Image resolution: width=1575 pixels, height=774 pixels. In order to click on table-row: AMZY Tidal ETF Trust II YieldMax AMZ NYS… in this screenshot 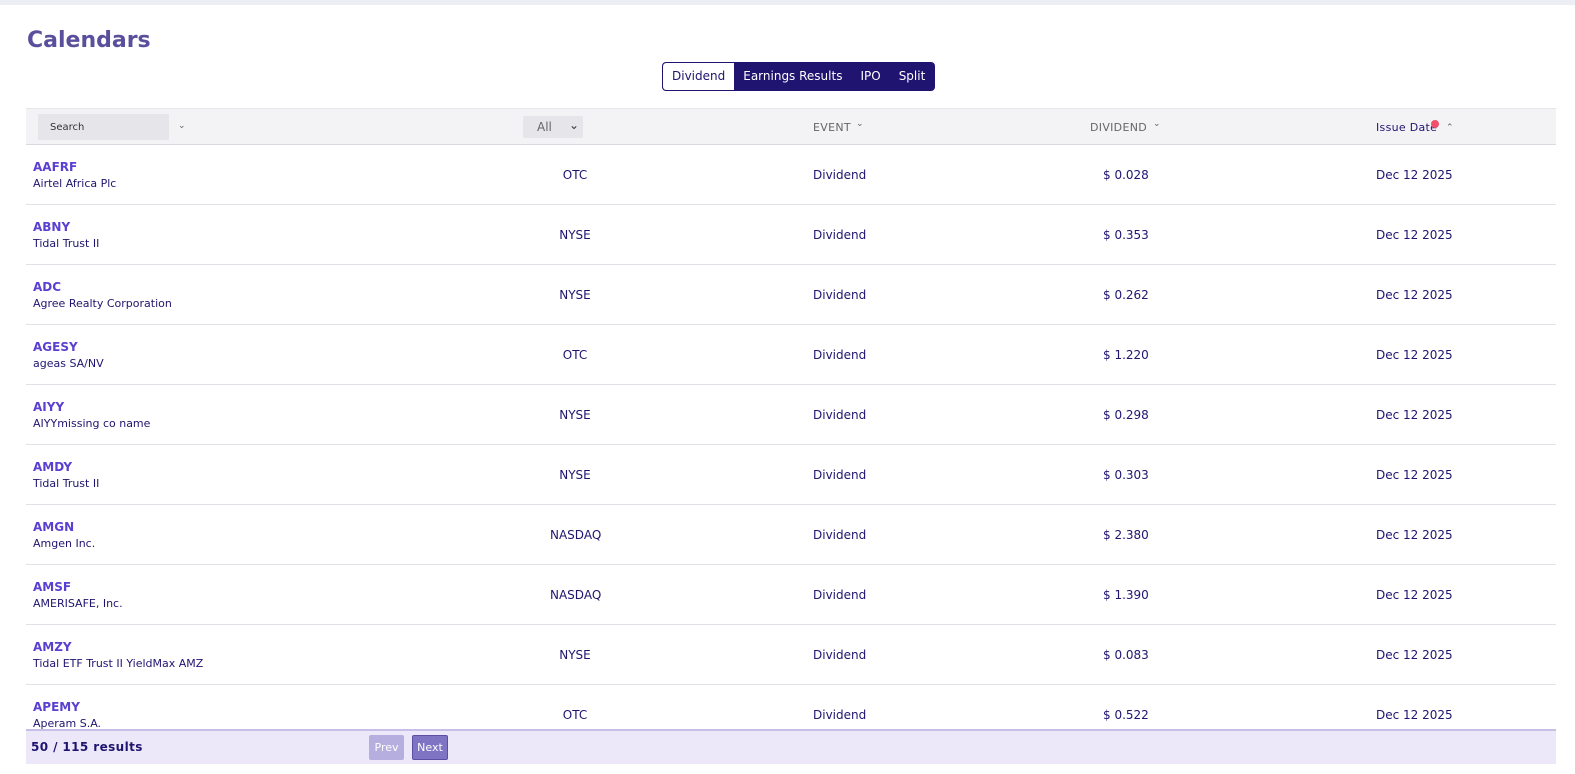, I will do `click(791, 655)`.